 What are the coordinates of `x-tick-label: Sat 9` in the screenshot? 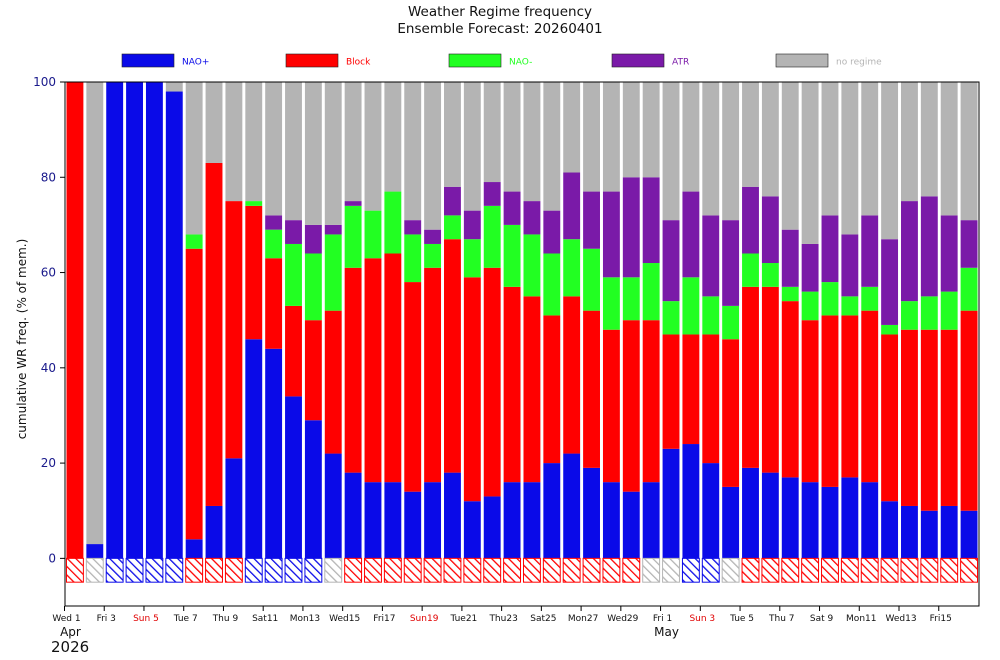 It's located at (822, 619).